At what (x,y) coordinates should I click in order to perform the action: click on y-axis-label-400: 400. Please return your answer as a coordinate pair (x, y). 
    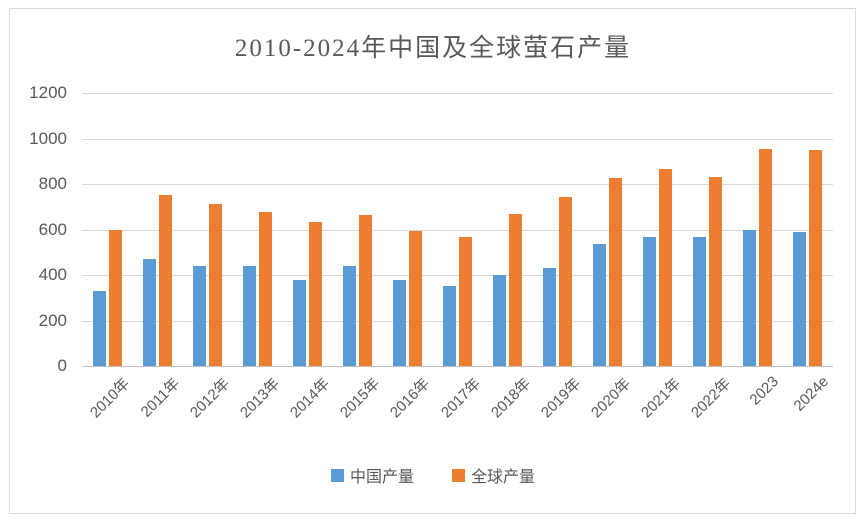
    Looking at the image, I should click on (52, 274).